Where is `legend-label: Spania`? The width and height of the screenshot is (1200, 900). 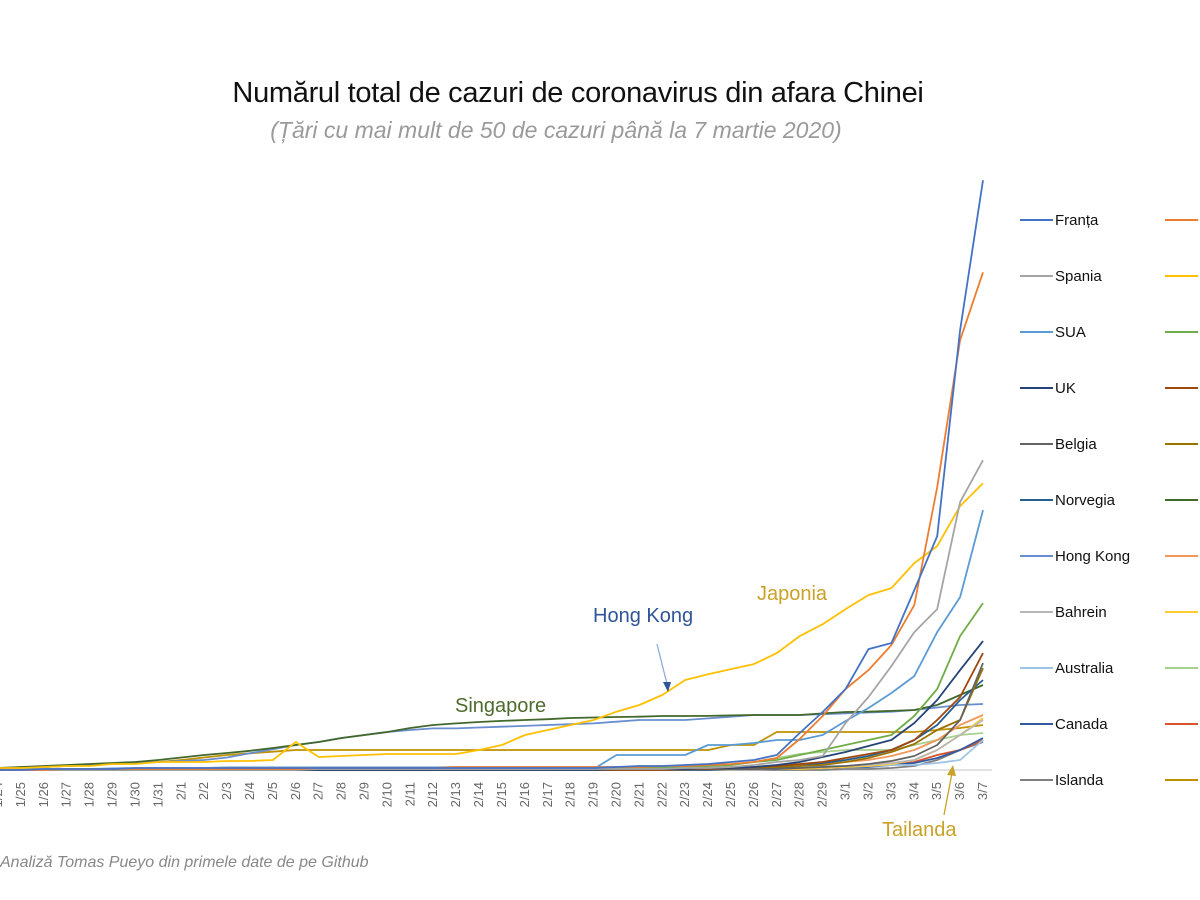 legend-label: Spania is located at coordinates (1078, 276).